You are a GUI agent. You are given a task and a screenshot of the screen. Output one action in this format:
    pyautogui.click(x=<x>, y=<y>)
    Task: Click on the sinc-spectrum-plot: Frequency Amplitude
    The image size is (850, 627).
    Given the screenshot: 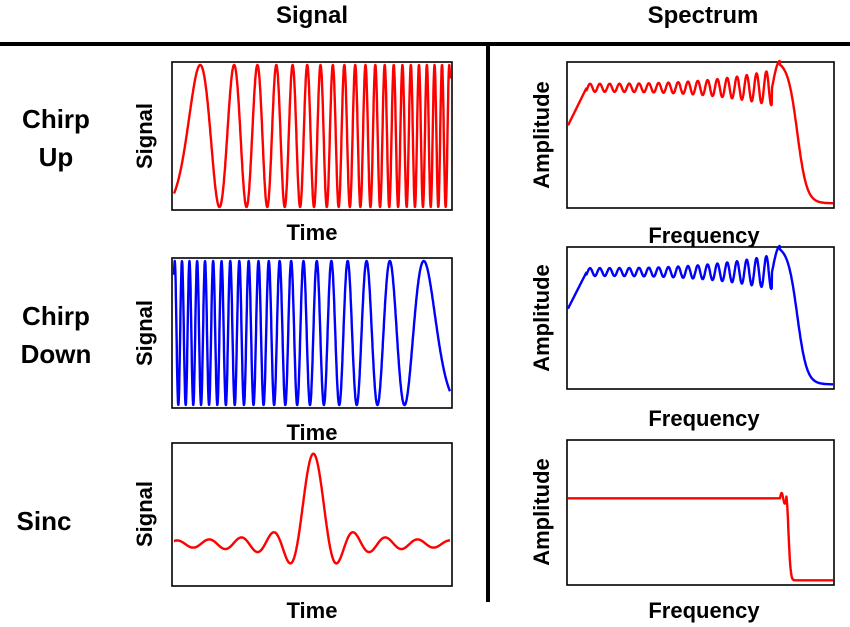 What is the action you would take?
    pyautogui.click(x=682, y=531)
    